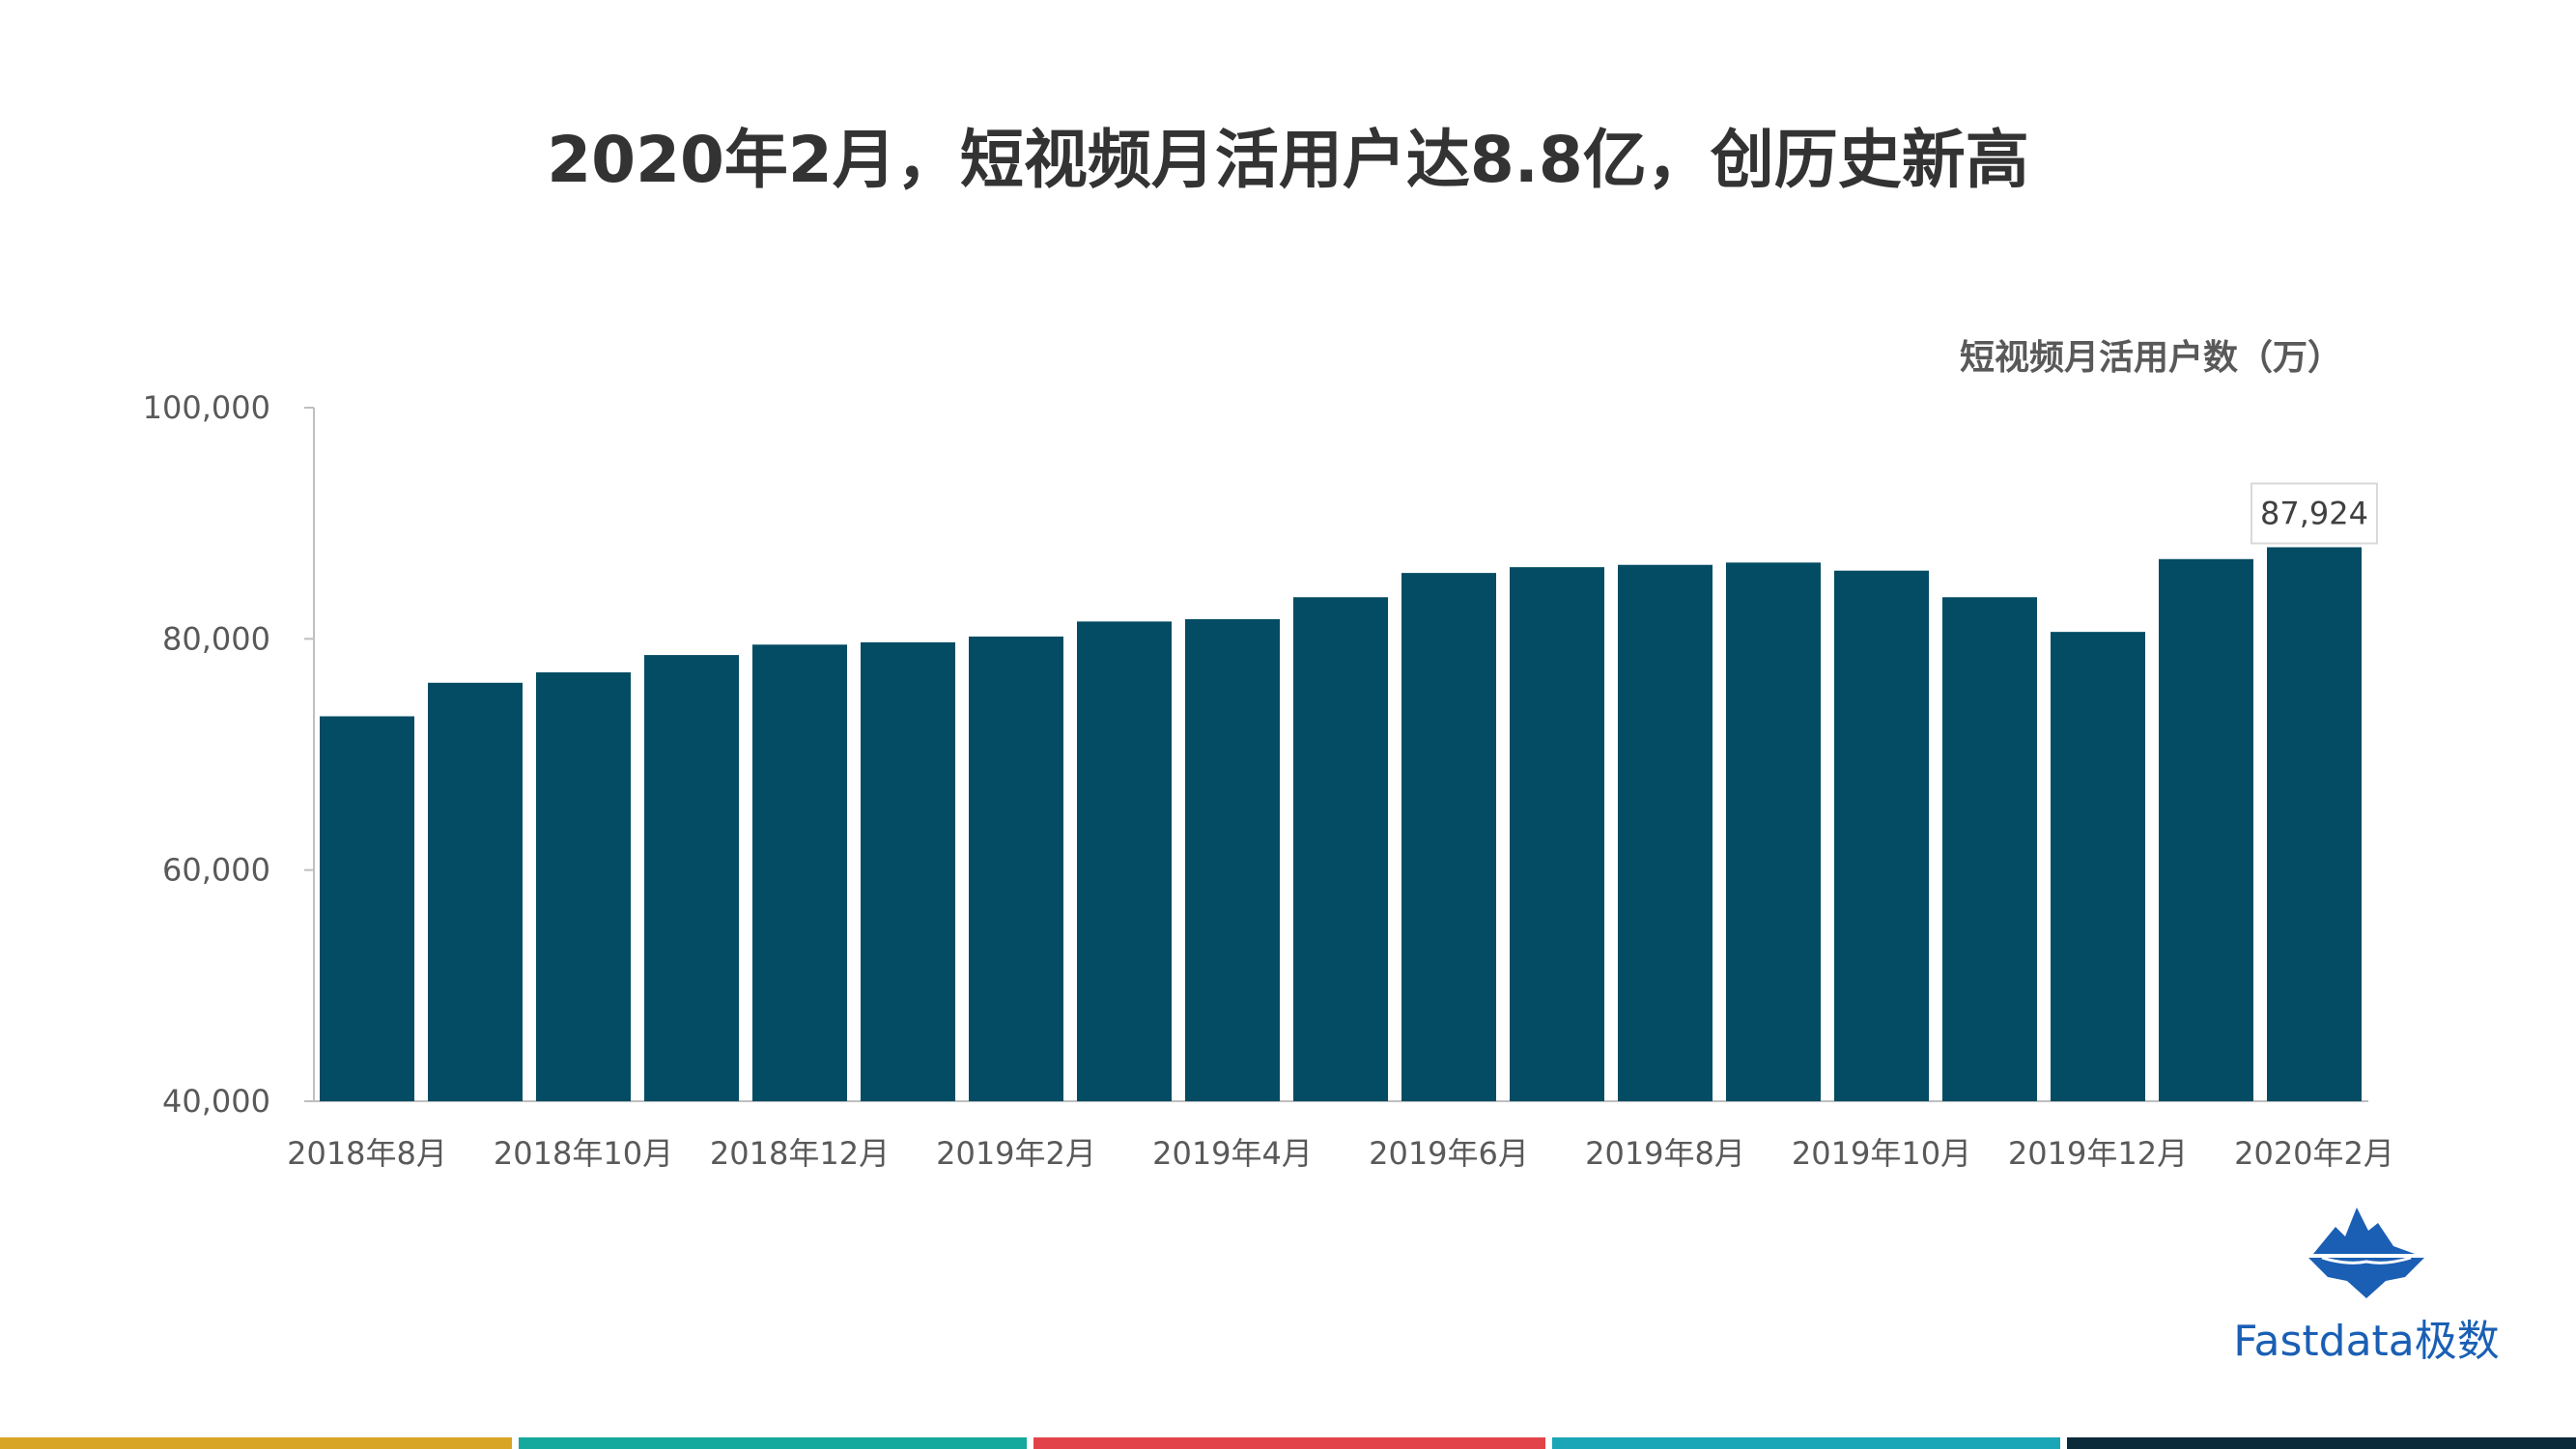 The width and height of the screenshot is (2576, 1449). I want to click on iceberg-icon, so click(2366, 1253).